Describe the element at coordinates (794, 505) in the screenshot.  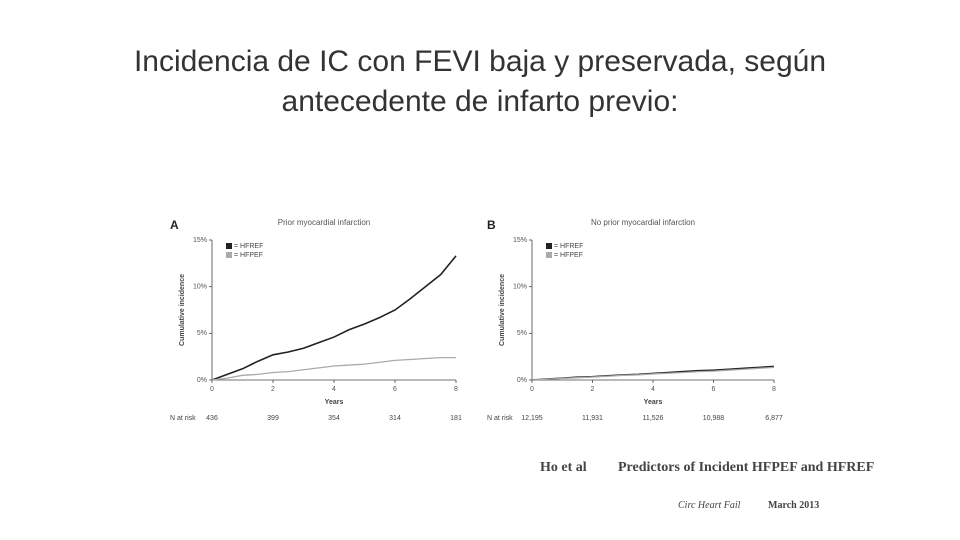
I see `citation-date: March 2013` at that location.